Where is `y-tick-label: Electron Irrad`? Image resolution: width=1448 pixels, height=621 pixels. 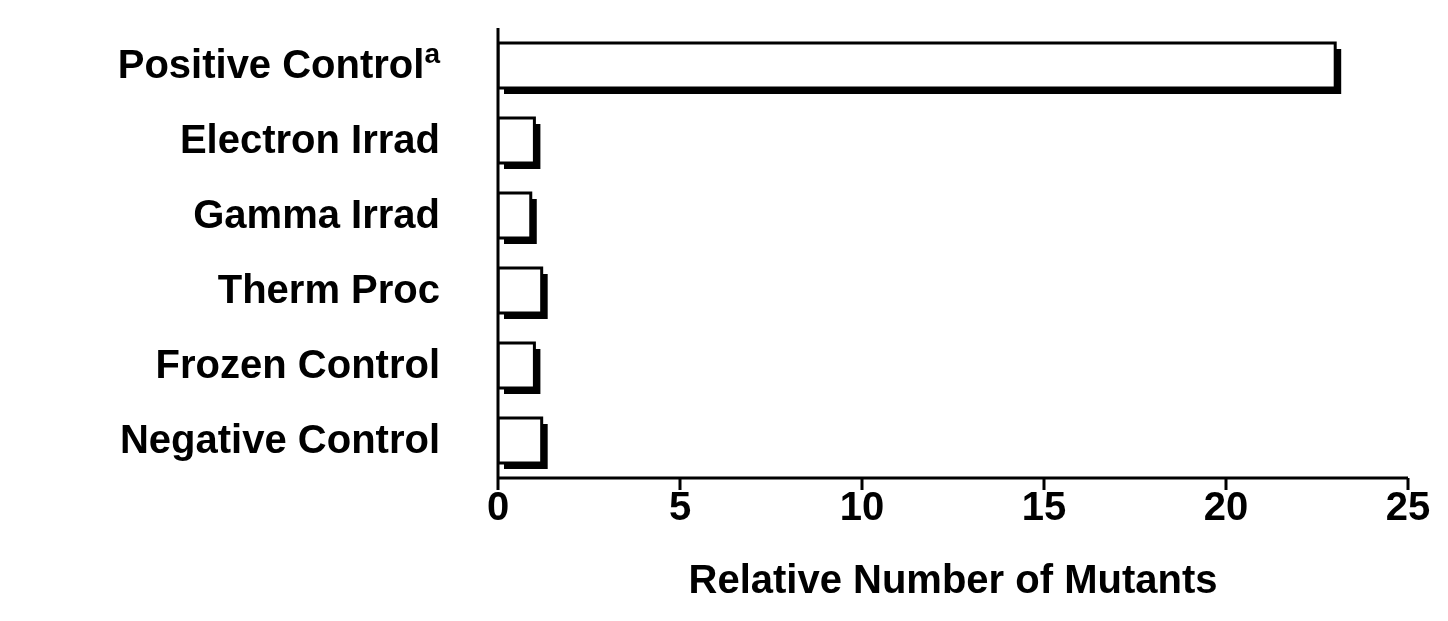 y-tick-label: Electron Irrad is located at coordinates (309, 138).